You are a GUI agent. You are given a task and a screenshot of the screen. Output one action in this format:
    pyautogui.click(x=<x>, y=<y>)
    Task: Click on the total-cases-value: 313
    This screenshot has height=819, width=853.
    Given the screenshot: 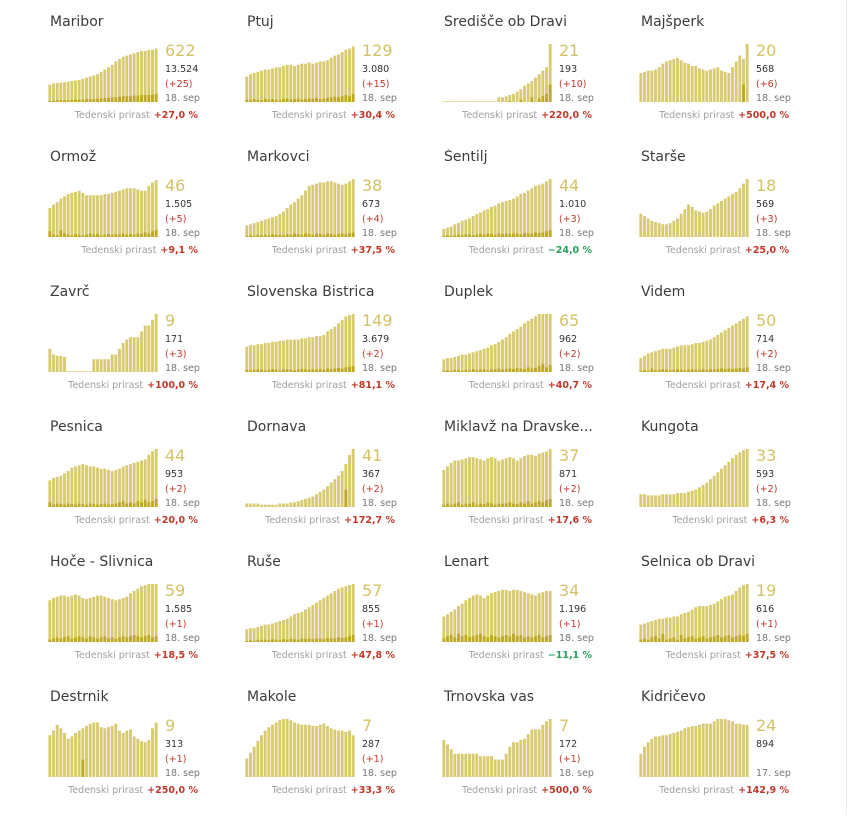 What is the action you would take?
    pyautogui.click(x=174, y=744)
    